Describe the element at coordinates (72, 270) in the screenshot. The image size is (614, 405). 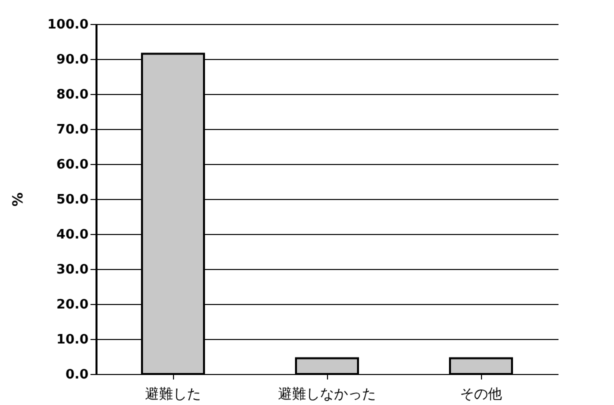
I see `y-tick-label: 30.0` at that location.